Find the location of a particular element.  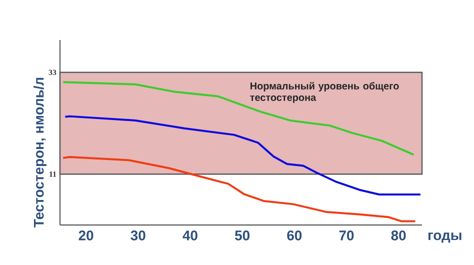

x-tick-label: 50 is located at coordinates (242, 235).